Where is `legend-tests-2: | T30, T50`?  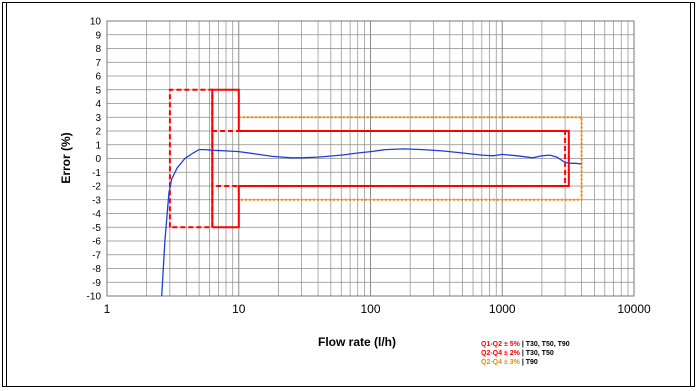 legend-tests-2: | T30, T50 is located at coordinates (537, 353).